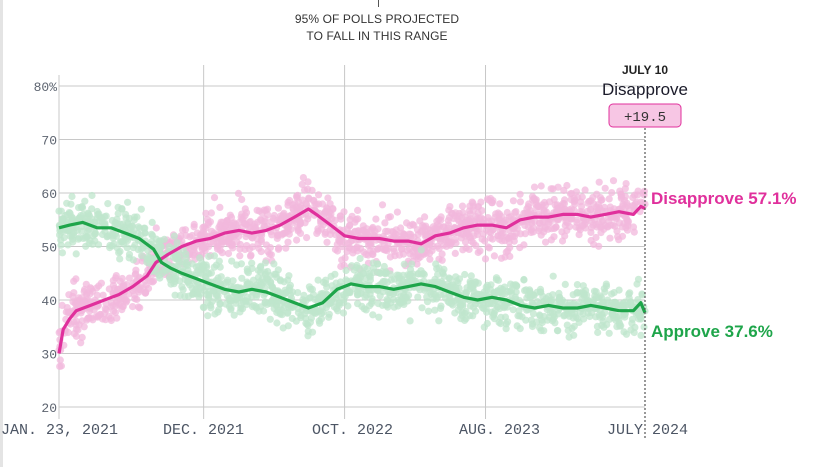  I want to click on annotation-value-box, so click(645, 115).